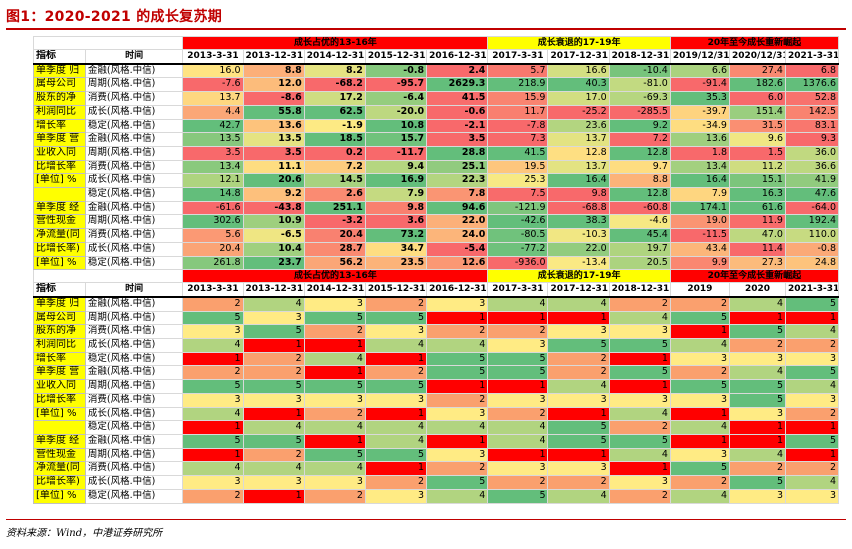 This screenshot has height=549, width=852. Describe the element at coordinates (334, 249) in the screenshot. I see `value-cell: 28.7` at that location.